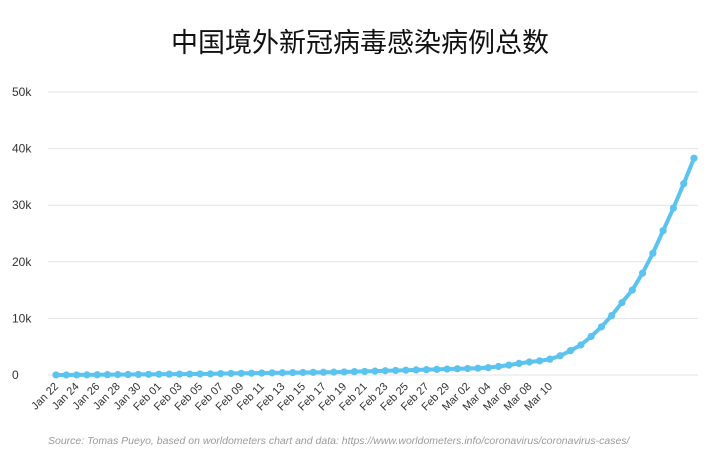 The width and height of the screenshot is (720, 452). I want to click on y-tick-label: 0, so click(15, 375).